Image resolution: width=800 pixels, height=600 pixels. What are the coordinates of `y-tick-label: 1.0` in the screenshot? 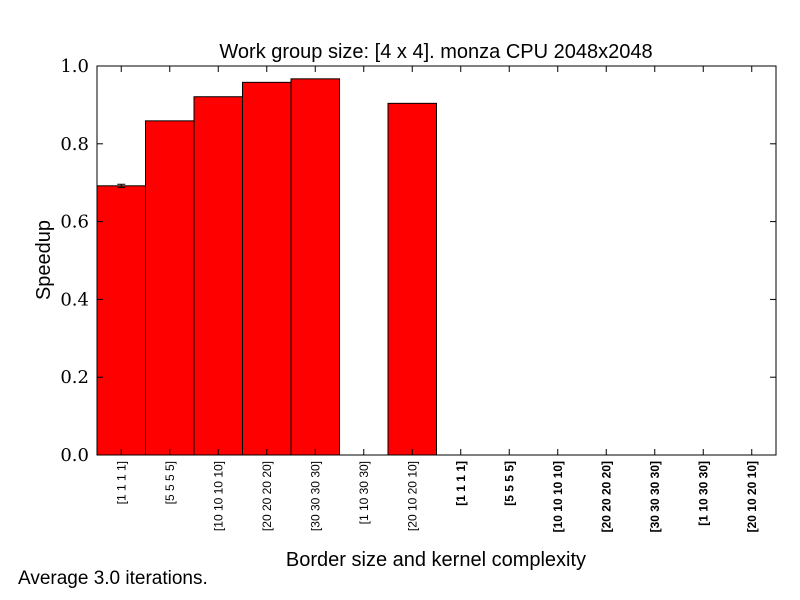 It's located at (74, 66).